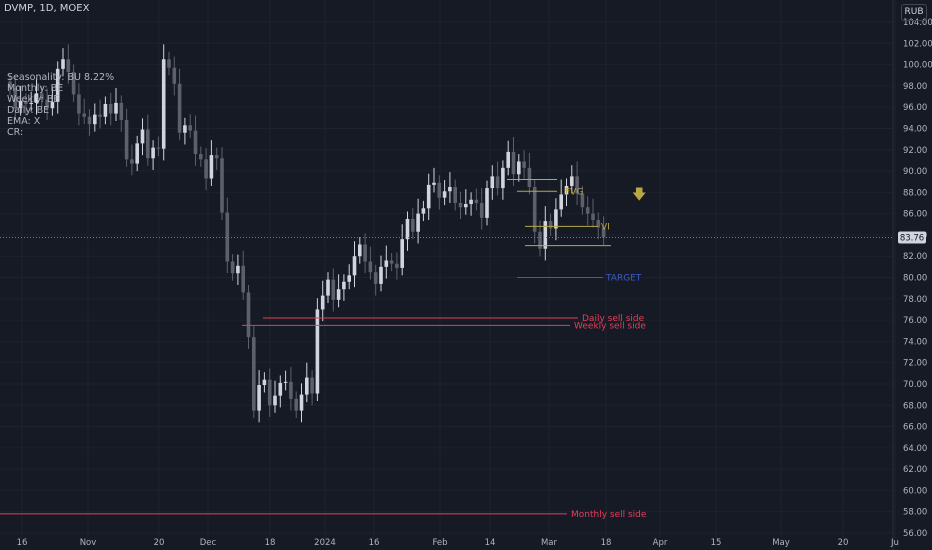 This screenshot has width=932, height=550. I want to click on down-arrow-icon: 🡇, so click(639, 195).